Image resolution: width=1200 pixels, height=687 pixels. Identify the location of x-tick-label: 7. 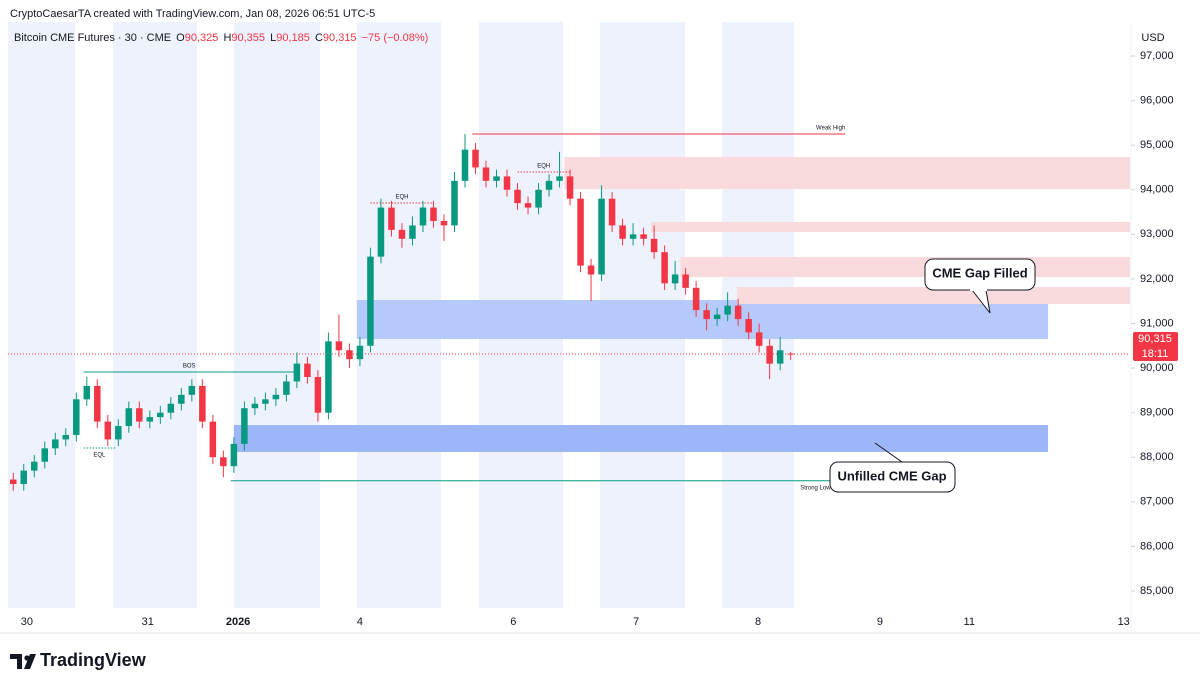
(636, 622).